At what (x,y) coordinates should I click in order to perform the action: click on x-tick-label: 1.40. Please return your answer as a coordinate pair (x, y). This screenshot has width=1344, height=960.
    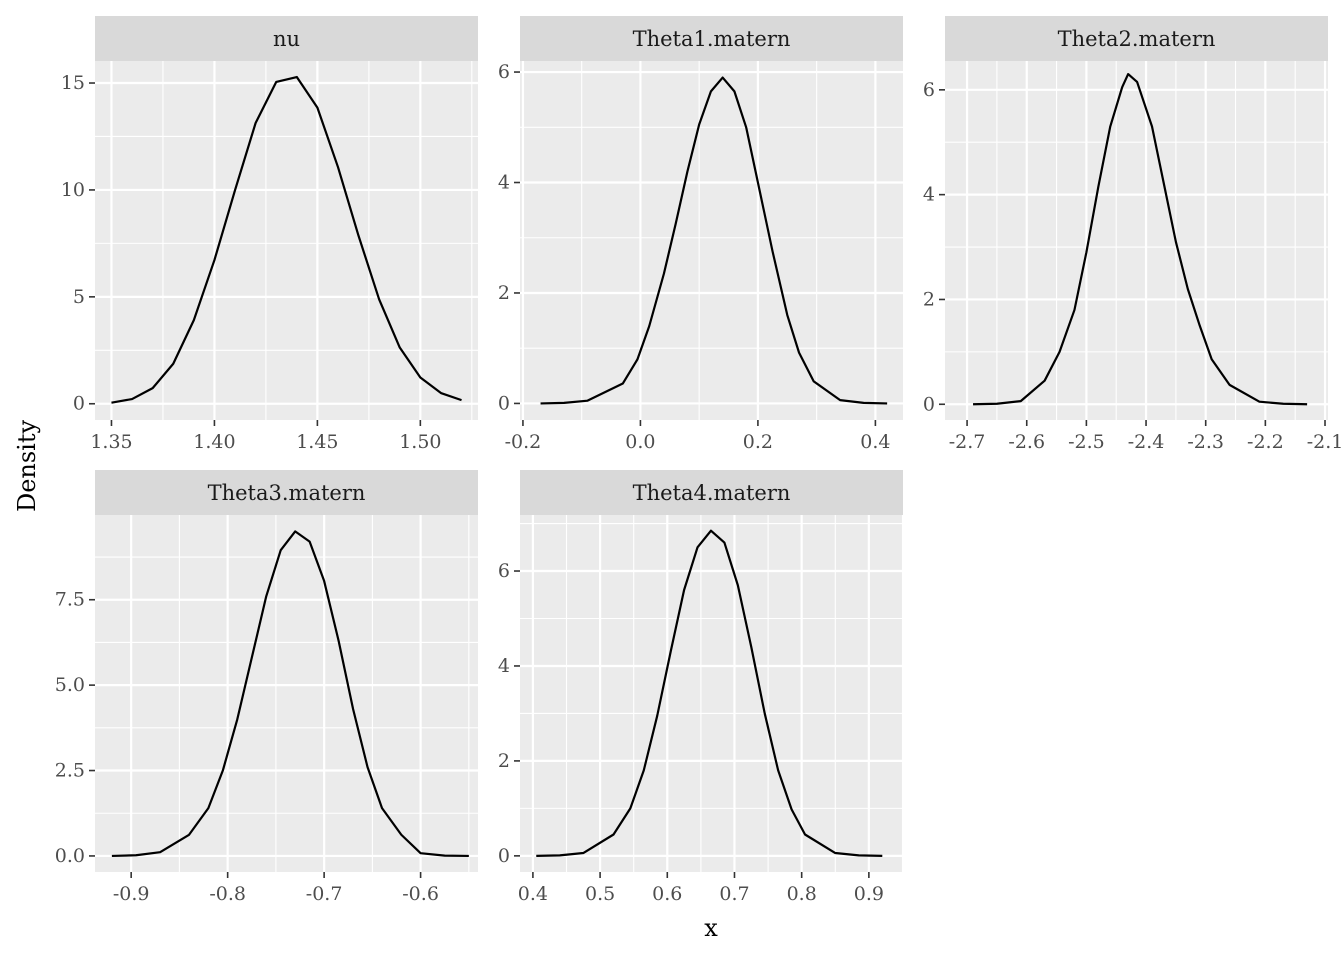
    Looking at the image, I should click on (214, 442).